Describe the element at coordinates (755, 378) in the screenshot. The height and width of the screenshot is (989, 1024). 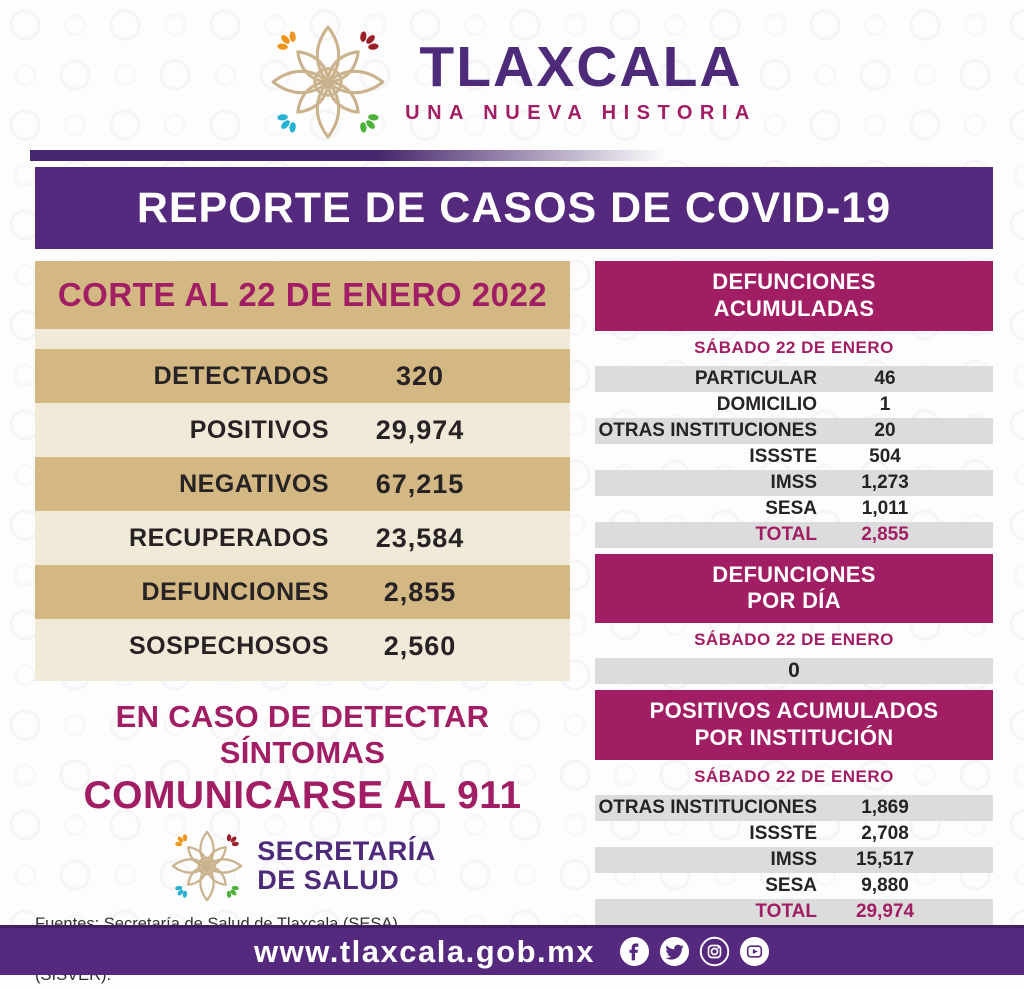
I see `row-label: PARTICULAR` at that location.